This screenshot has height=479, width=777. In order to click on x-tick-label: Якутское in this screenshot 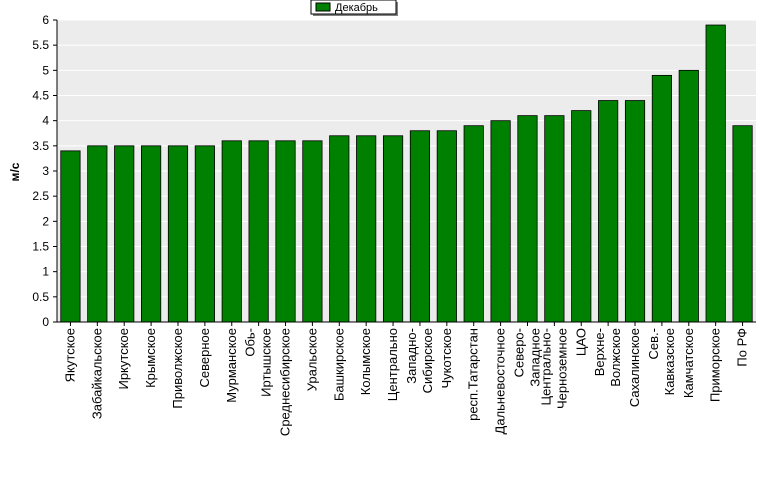, I will do `click(69, 355)`.